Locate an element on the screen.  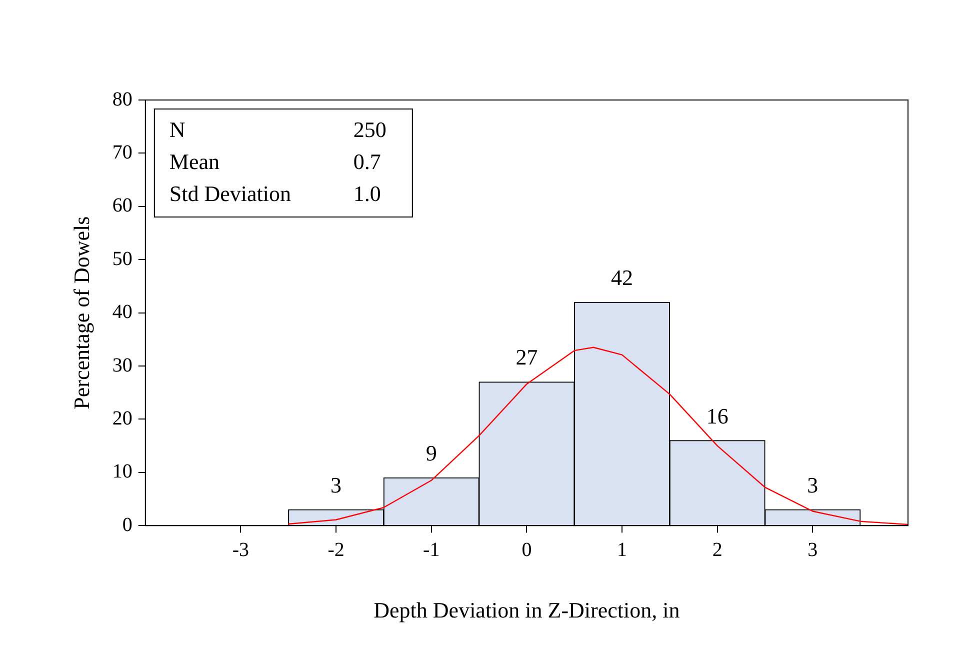
data-label: 27 is located at coordinates (527, 357).